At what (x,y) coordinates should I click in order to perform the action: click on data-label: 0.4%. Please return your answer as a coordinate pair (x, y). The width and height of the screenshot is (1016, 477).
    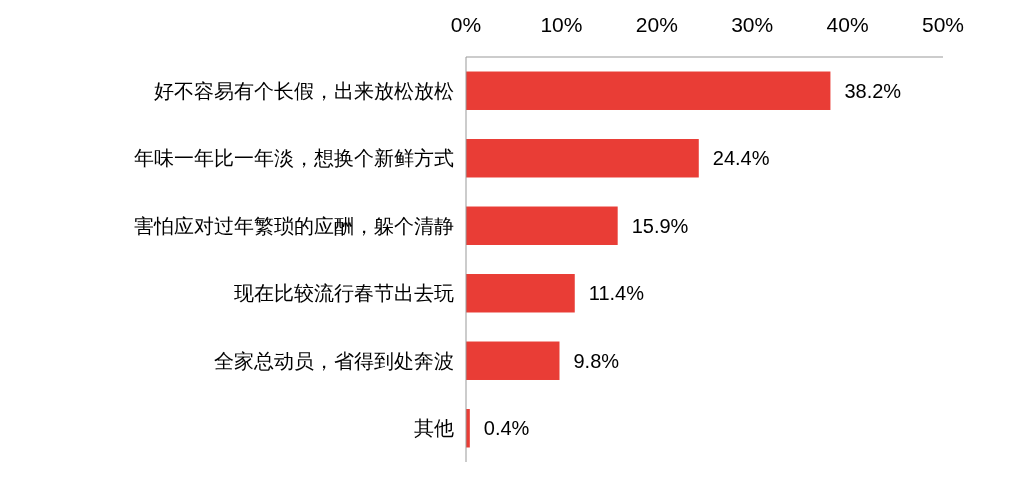
    Looking at the image, I should click on (506, 428).